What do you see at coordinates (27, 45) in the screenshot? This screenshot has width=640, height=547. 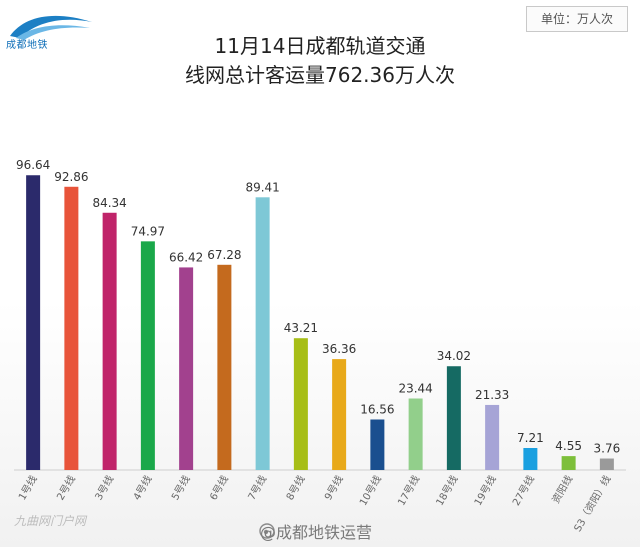 I see `logo-brand-text: 成都地铁` at bounding box center [27, 45].